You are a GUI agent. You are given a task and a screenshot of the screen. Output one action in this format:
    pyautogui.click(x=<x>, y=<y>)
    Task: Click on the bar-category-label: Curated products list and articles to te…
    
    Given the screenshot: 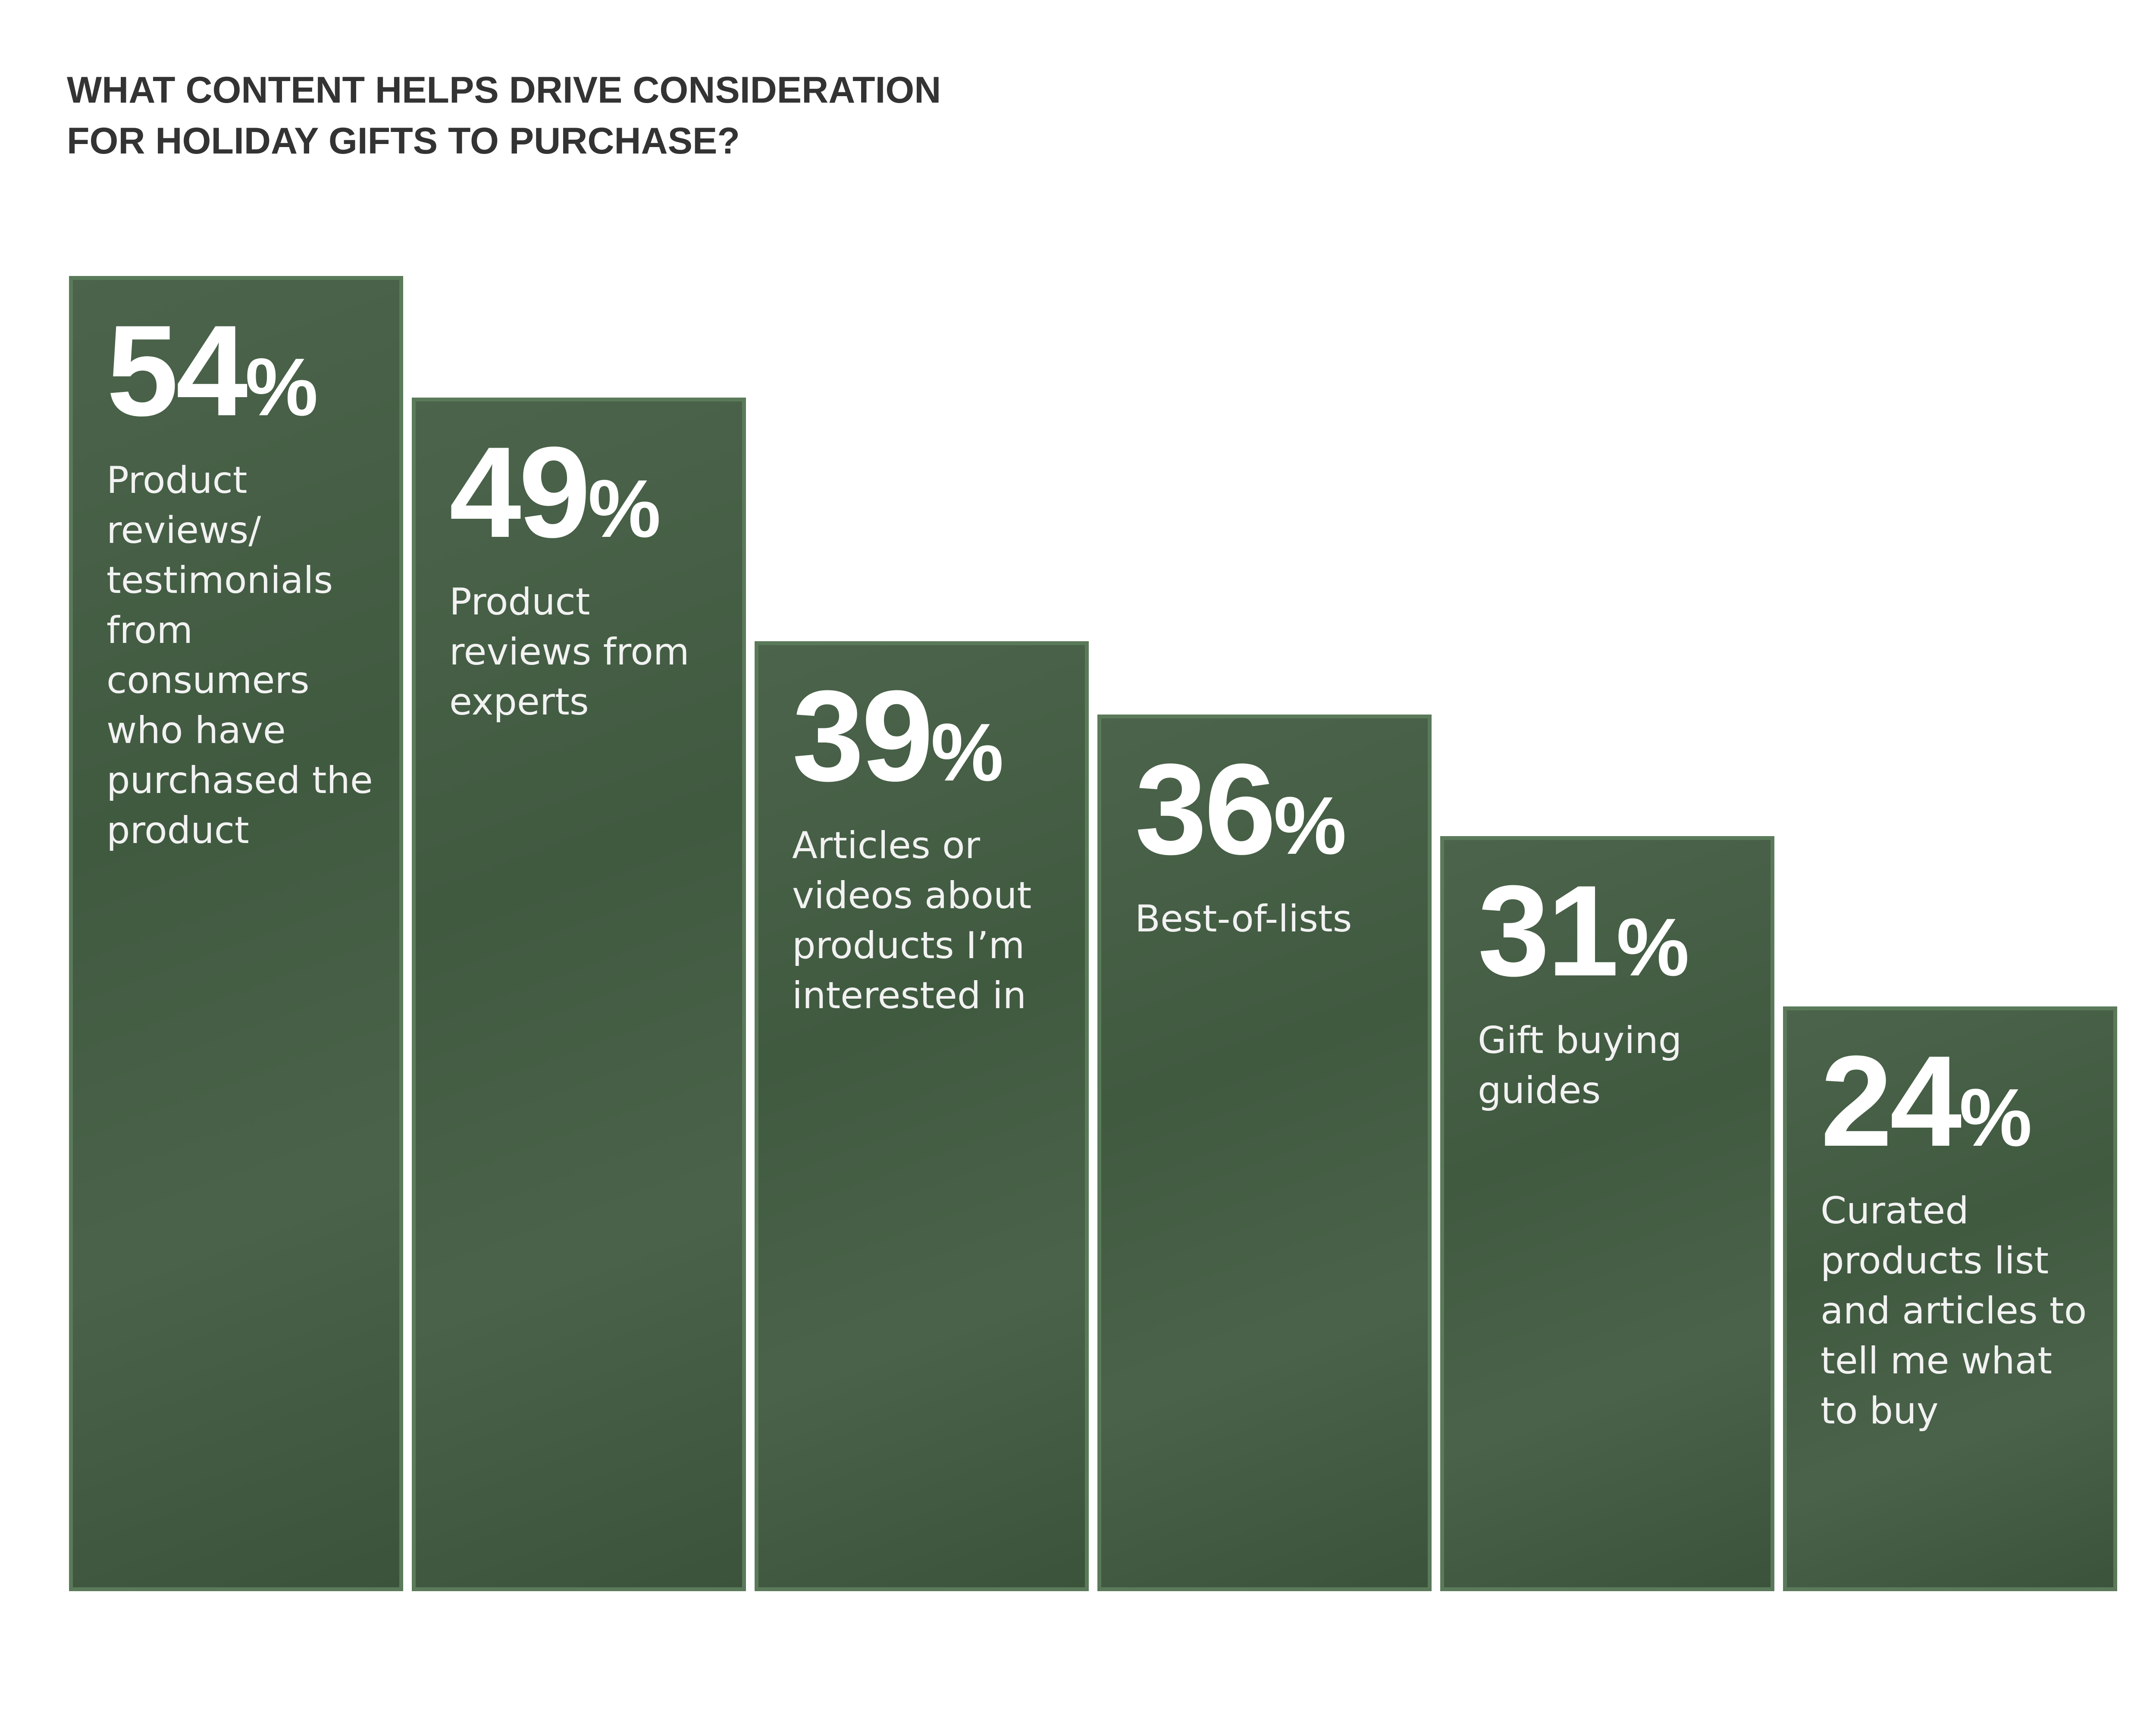 What is the action you would take?
    pyautogui.click(x=1954, y=1310)
    